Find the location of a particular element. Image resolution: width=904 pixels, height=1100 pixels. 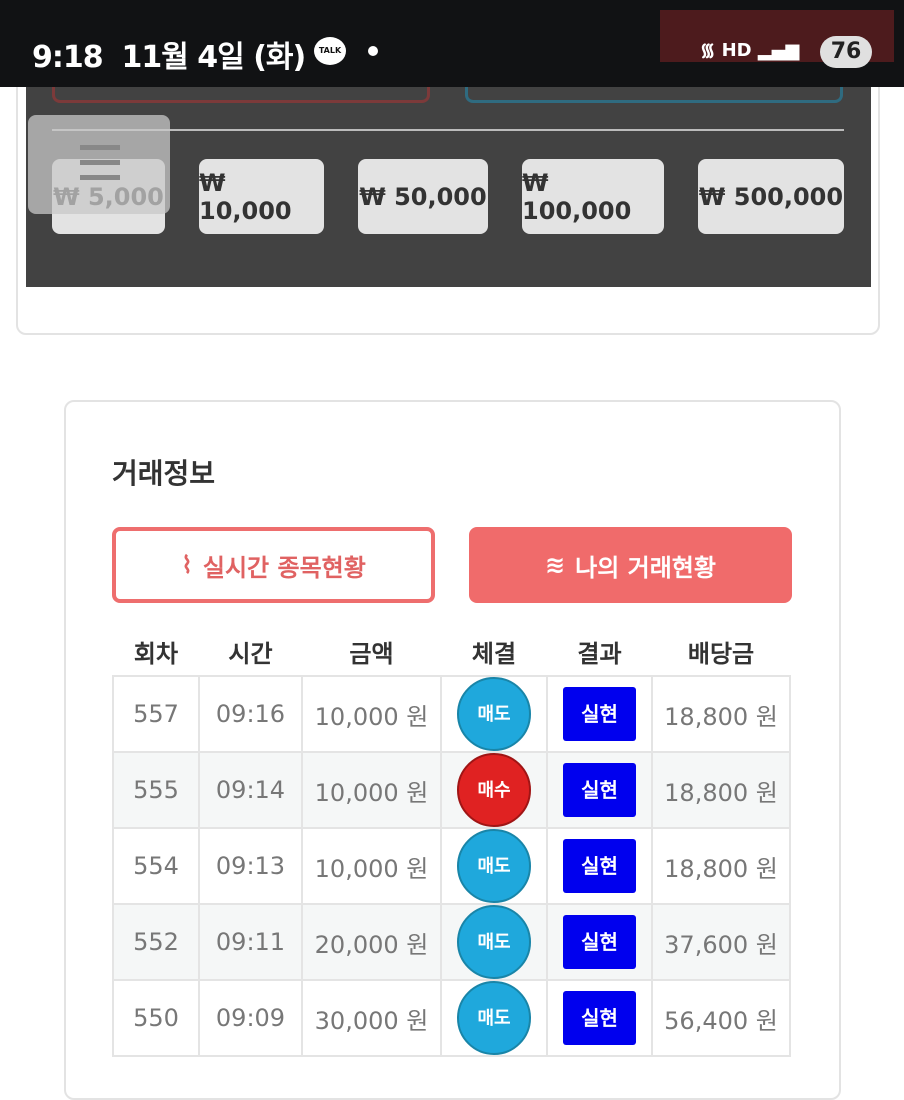

section-title: 거래정보 is located at coordinates (164, 473).